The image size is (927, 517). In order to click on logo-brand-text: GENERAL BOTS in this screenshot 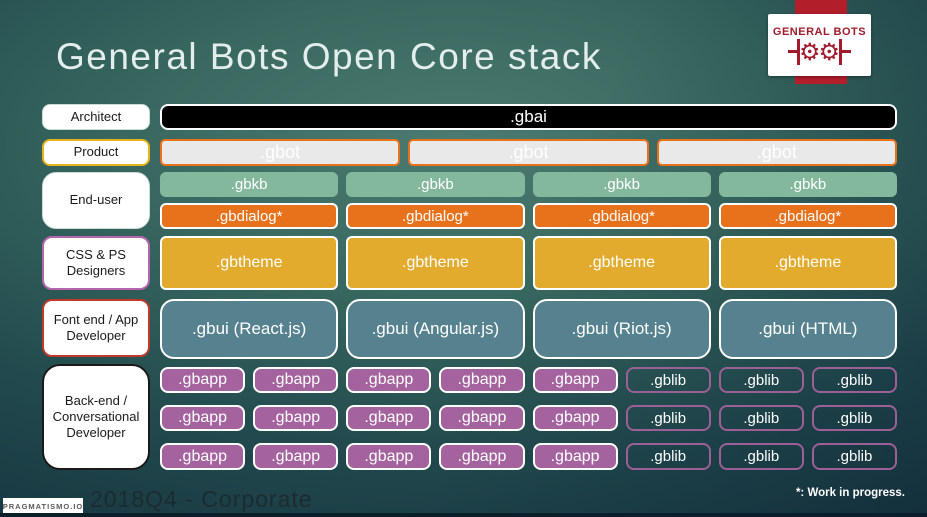, I will do `click(819, 31)`.